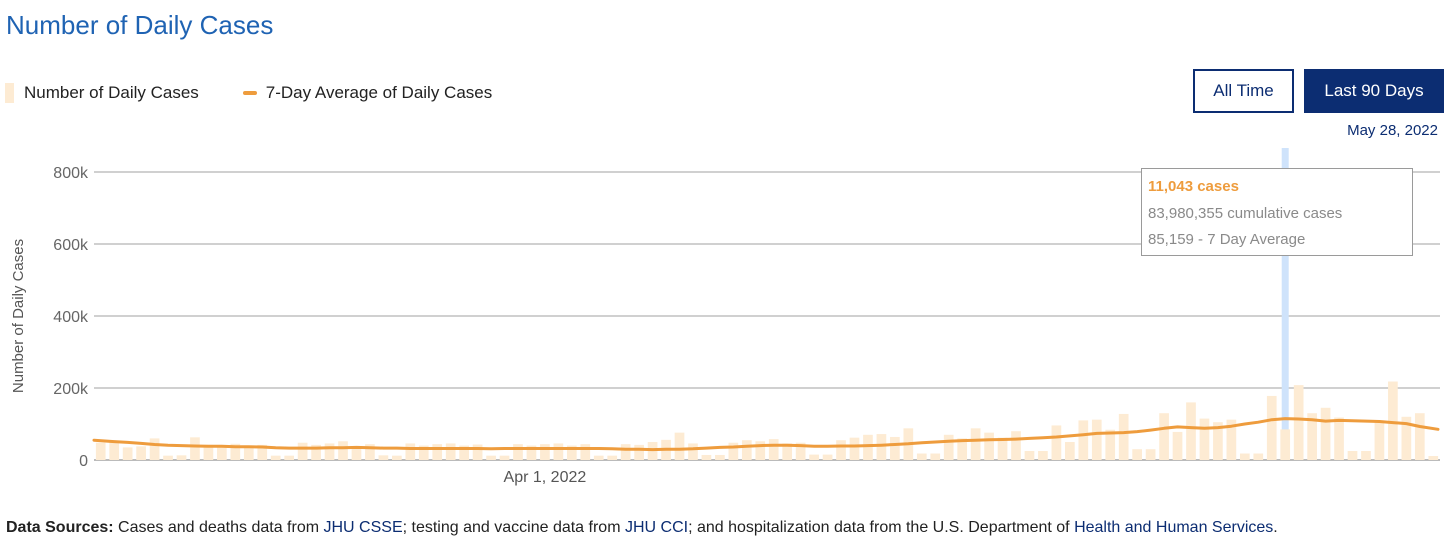 The width and height of the screenshot is (1456, 553). I want to click on series-line-7day-average, so click(766, 434).